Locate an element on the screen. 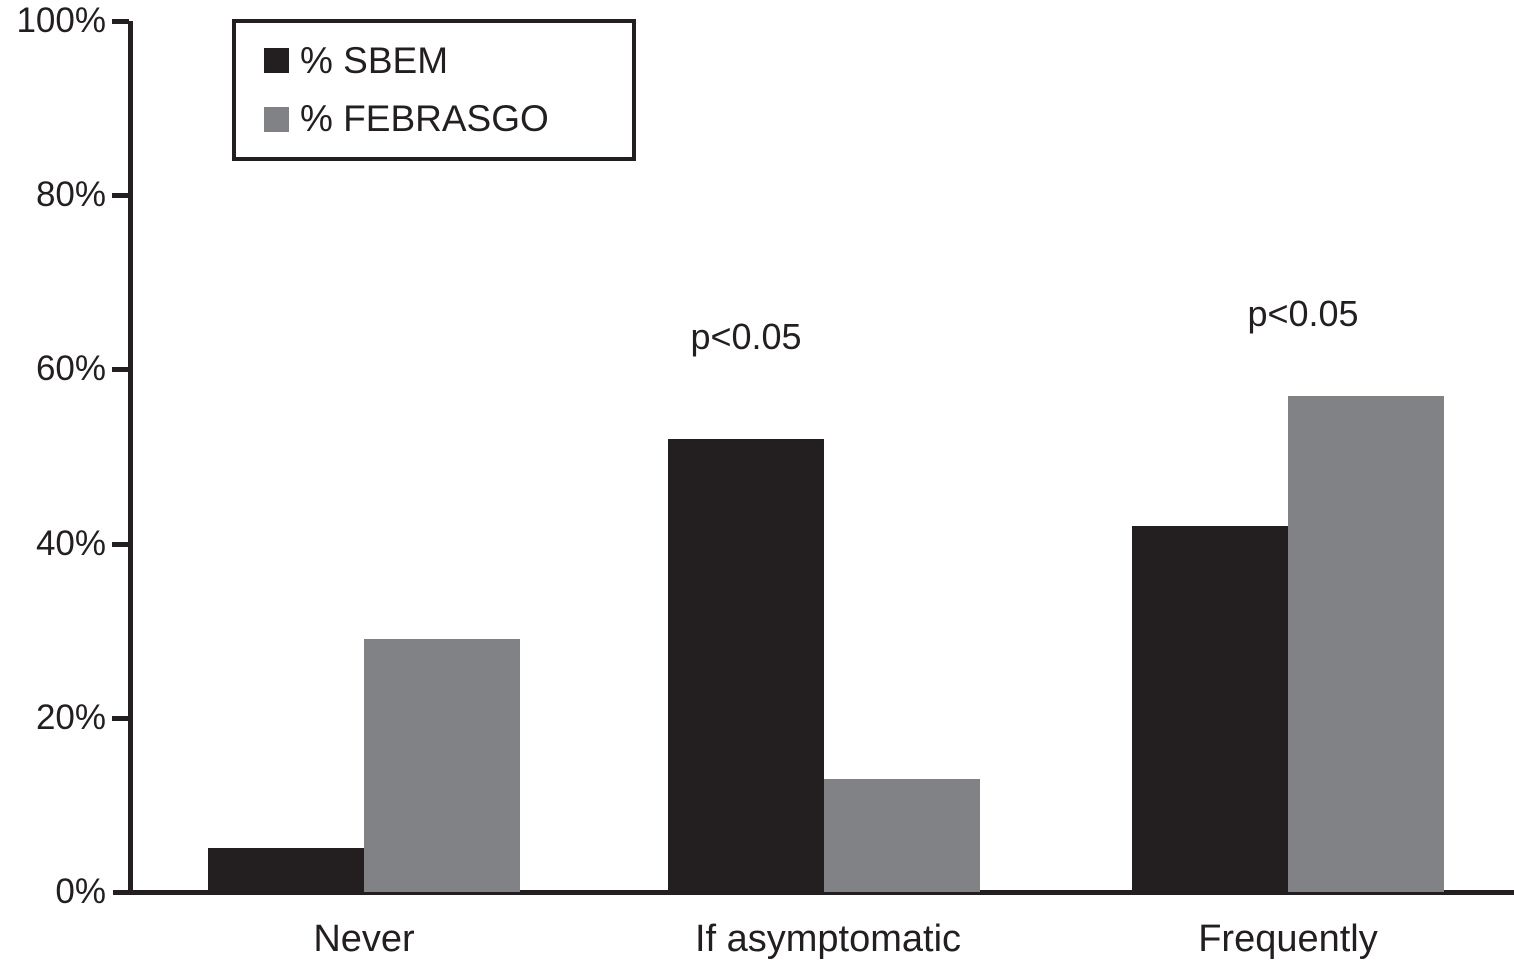 The width and height of the screenshot is (1514, 964). x-axis-line is located at coordinates (813, 892).